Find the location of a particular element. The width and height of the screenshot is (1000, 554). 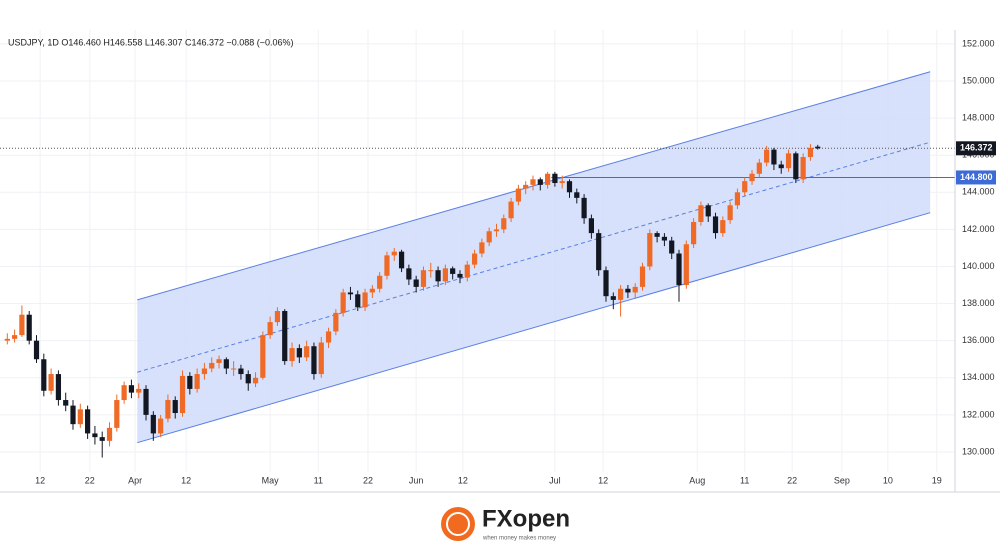

y-tick-label: 152.000 is located at coordinates (978, 43).